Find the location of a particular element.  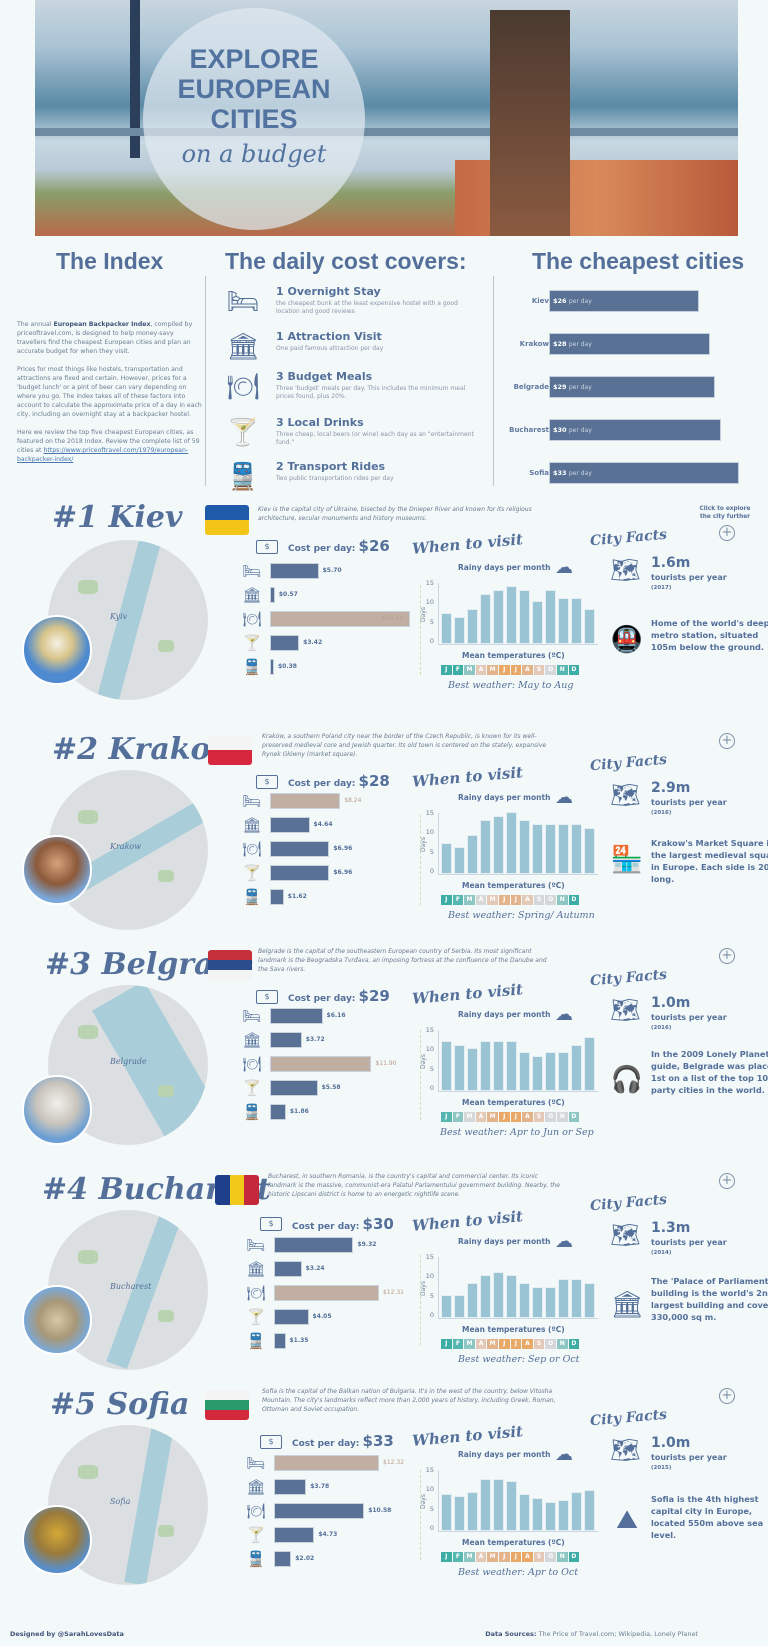

cost-bar-row: 🛏 $8.24 is located at coordinates (352, 801).